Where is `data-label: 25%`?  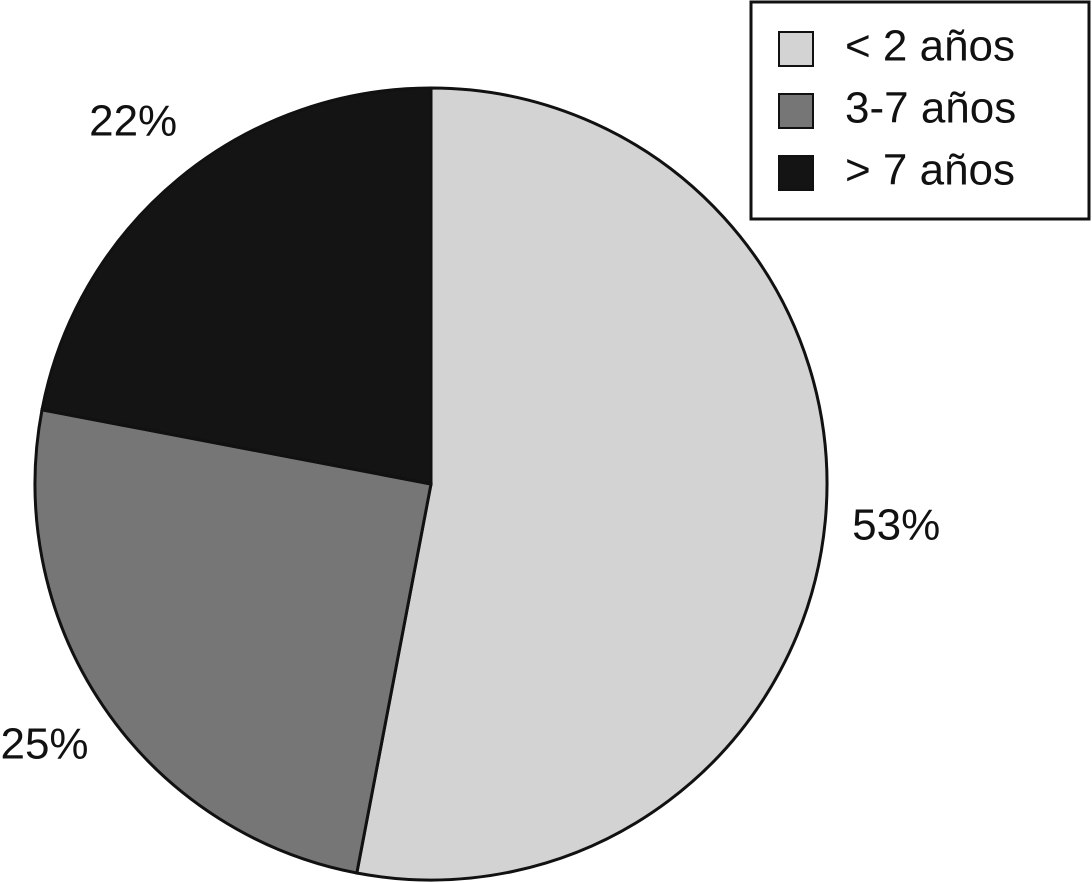 data-label: 25% is located at coordinates (44, 743).